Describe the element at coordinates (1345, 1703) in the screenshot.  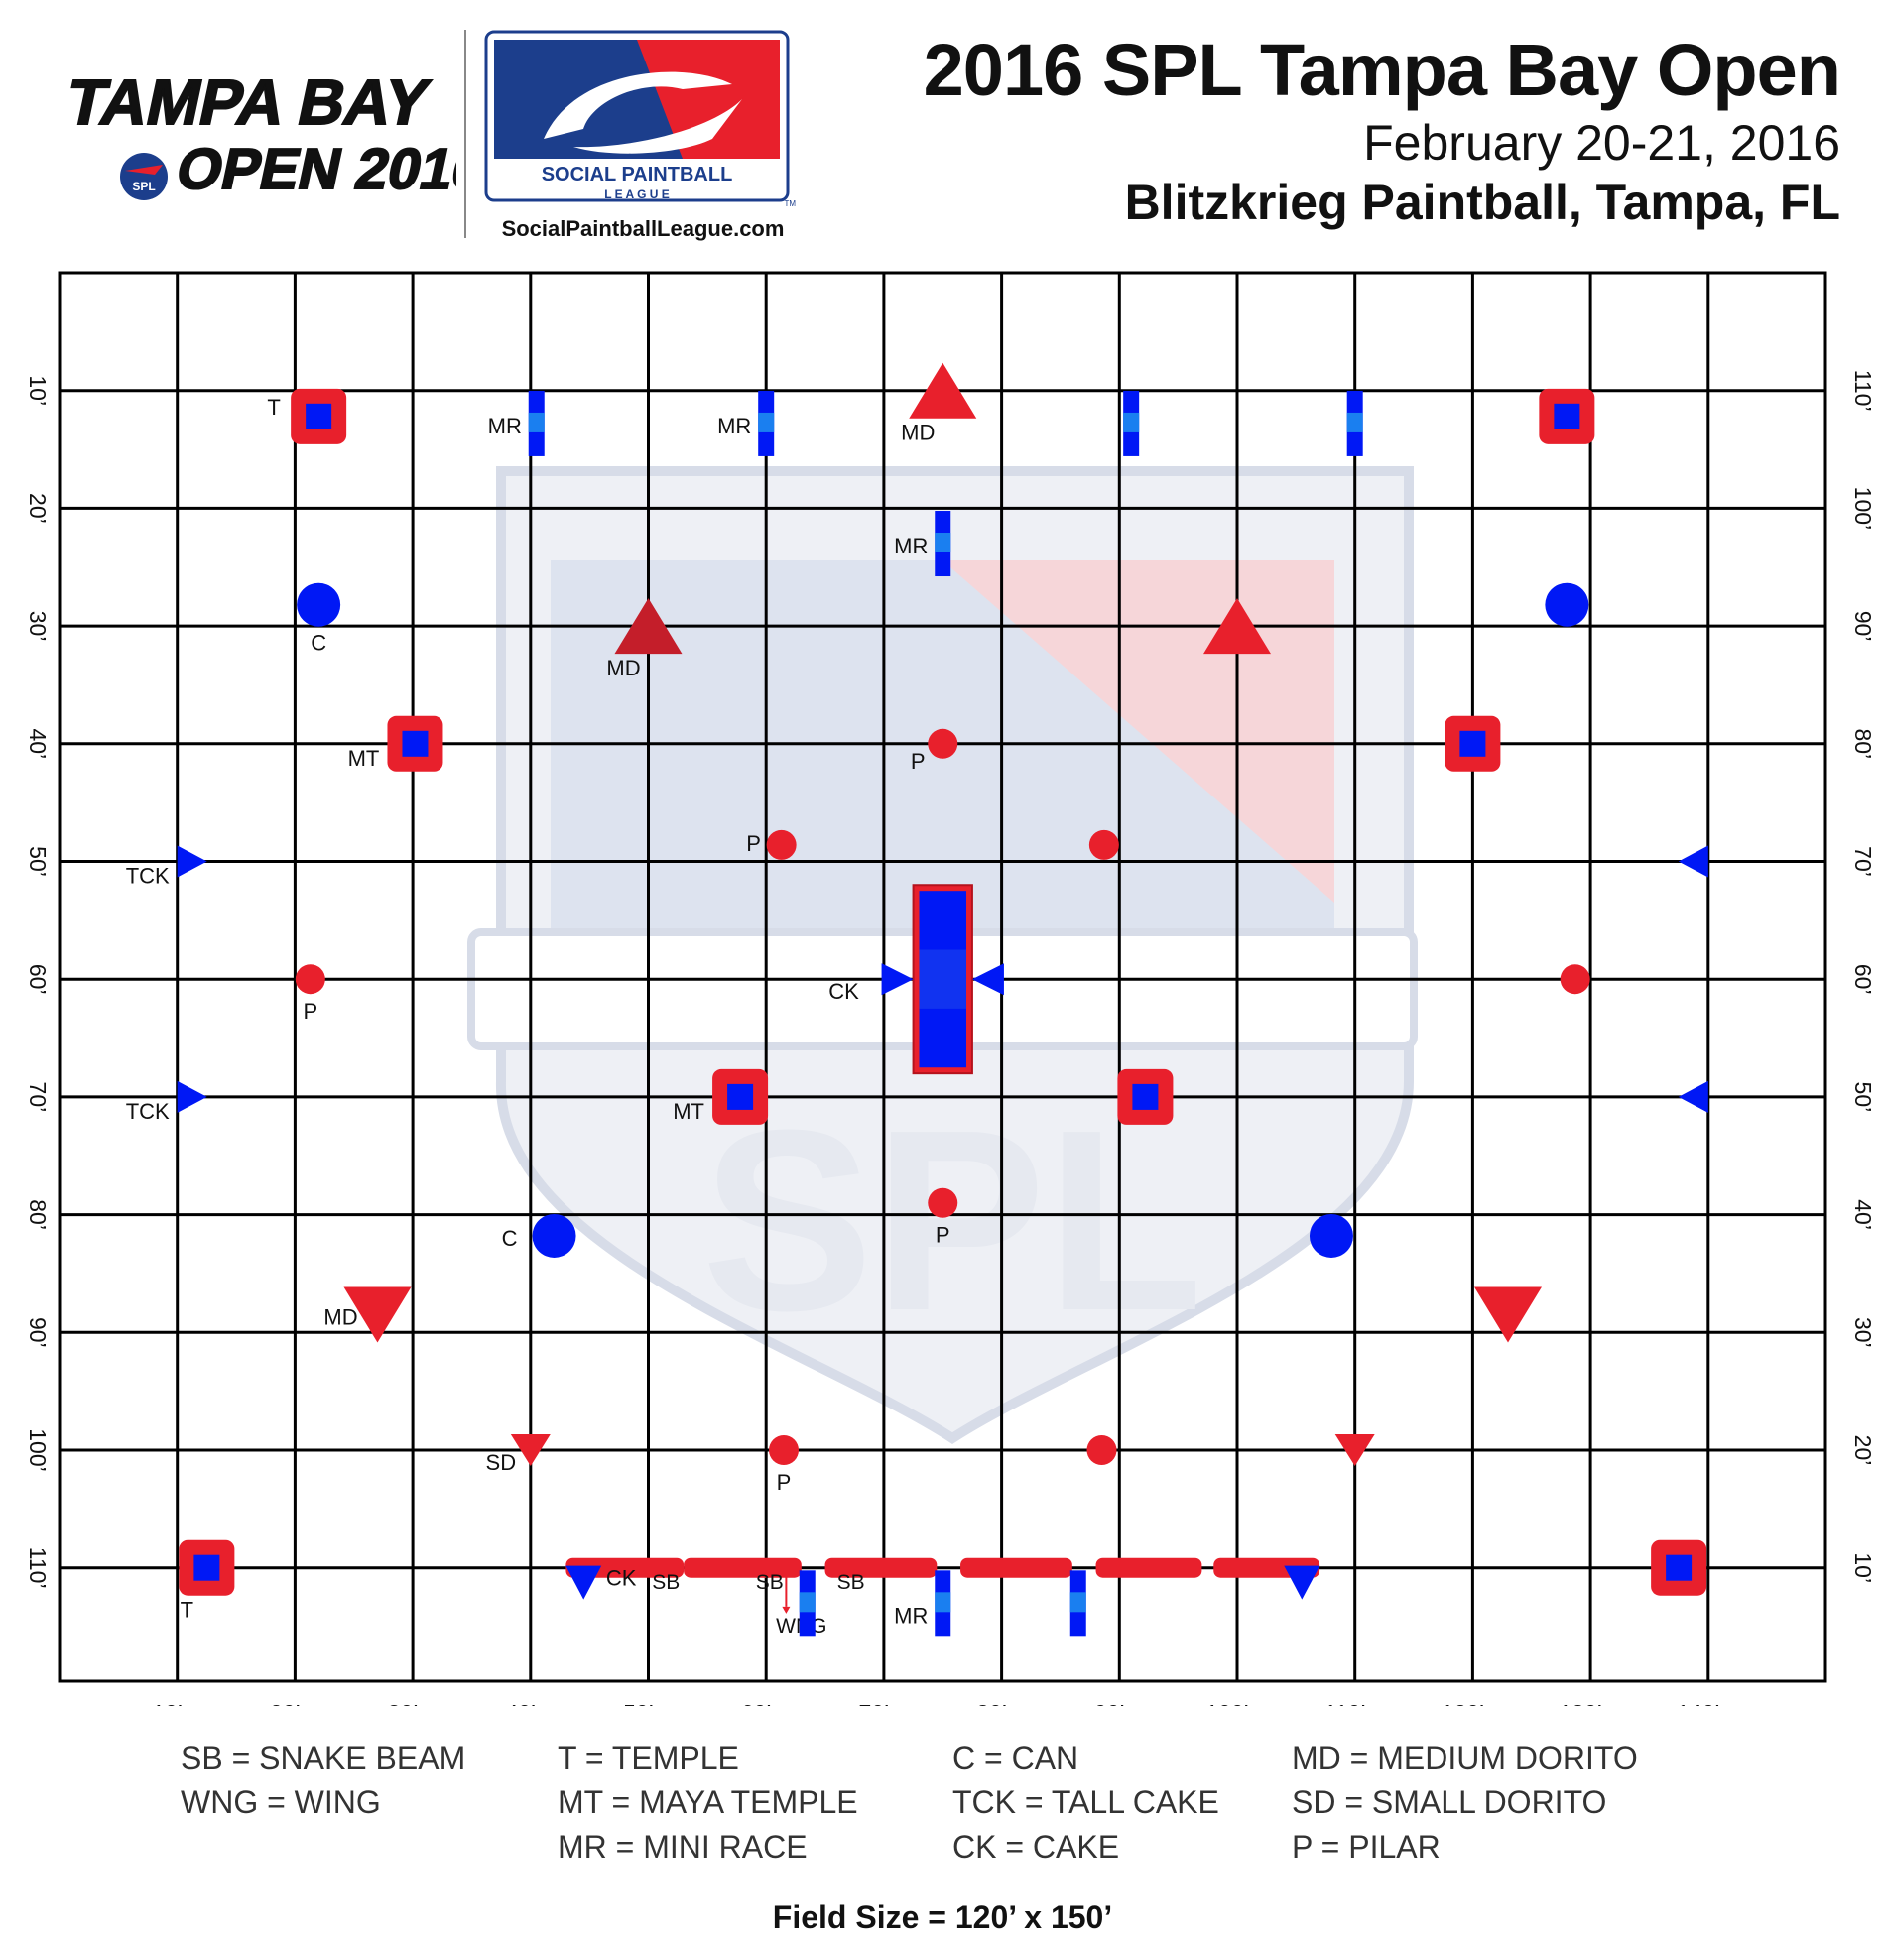
I see `x-tick-label: 110’` at that location.